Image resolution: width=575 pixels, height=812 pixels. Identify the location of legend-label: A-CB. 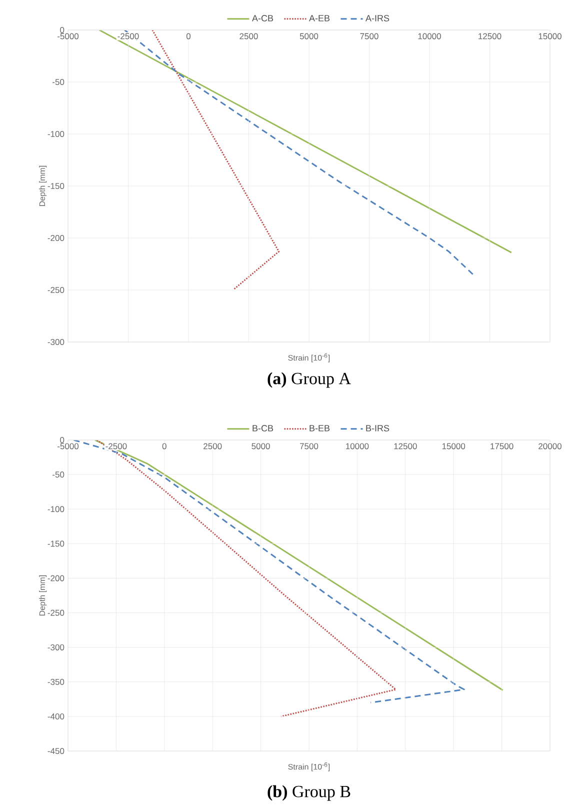
(263, 18).